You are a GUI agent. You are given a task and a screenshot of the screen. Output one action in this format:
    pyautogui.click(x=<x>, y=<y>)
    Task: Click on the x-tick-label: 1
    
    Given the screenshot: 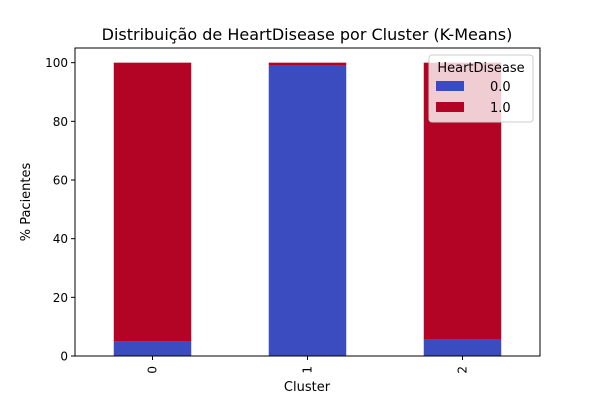 What is the action you would take?
    pyautogui.click(x=308, y=370)
    